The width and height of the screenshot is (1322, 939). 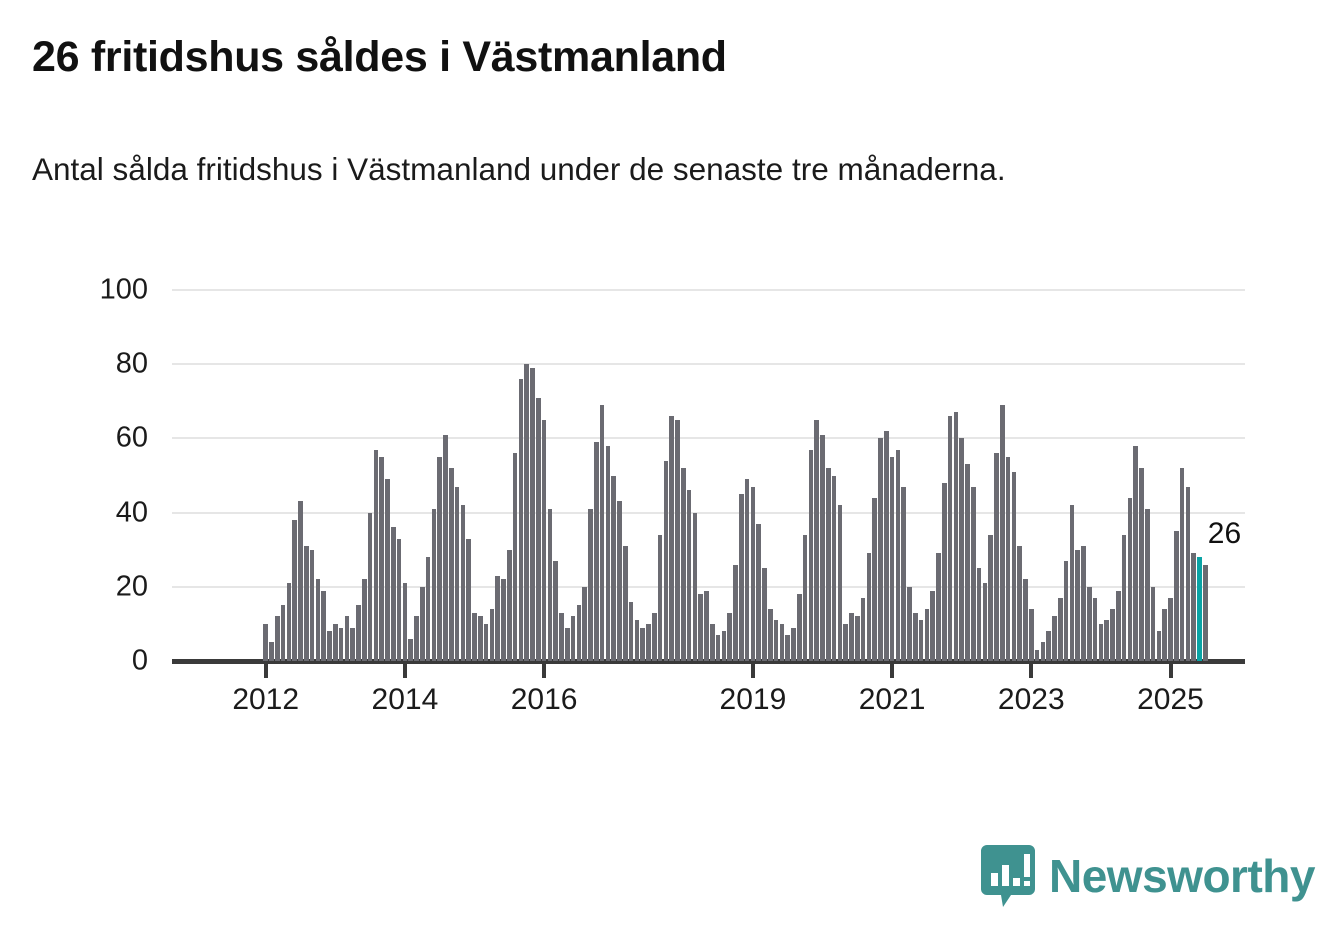 What do you see at coordinates (544, 699) in the screenshot?
I see `x-axis-tick-label: 2016` at bounding box center [544, 699].